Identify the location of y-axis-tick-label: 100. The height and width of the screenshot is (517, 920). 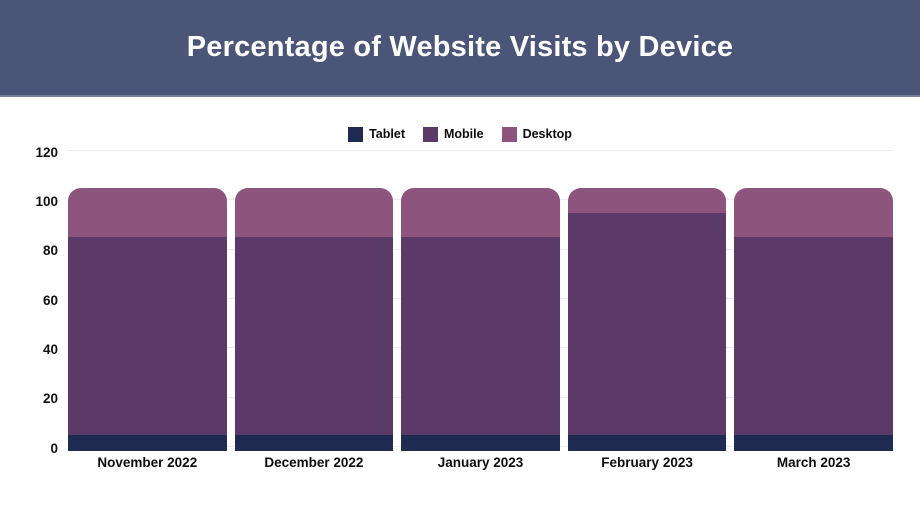
(46, 201).